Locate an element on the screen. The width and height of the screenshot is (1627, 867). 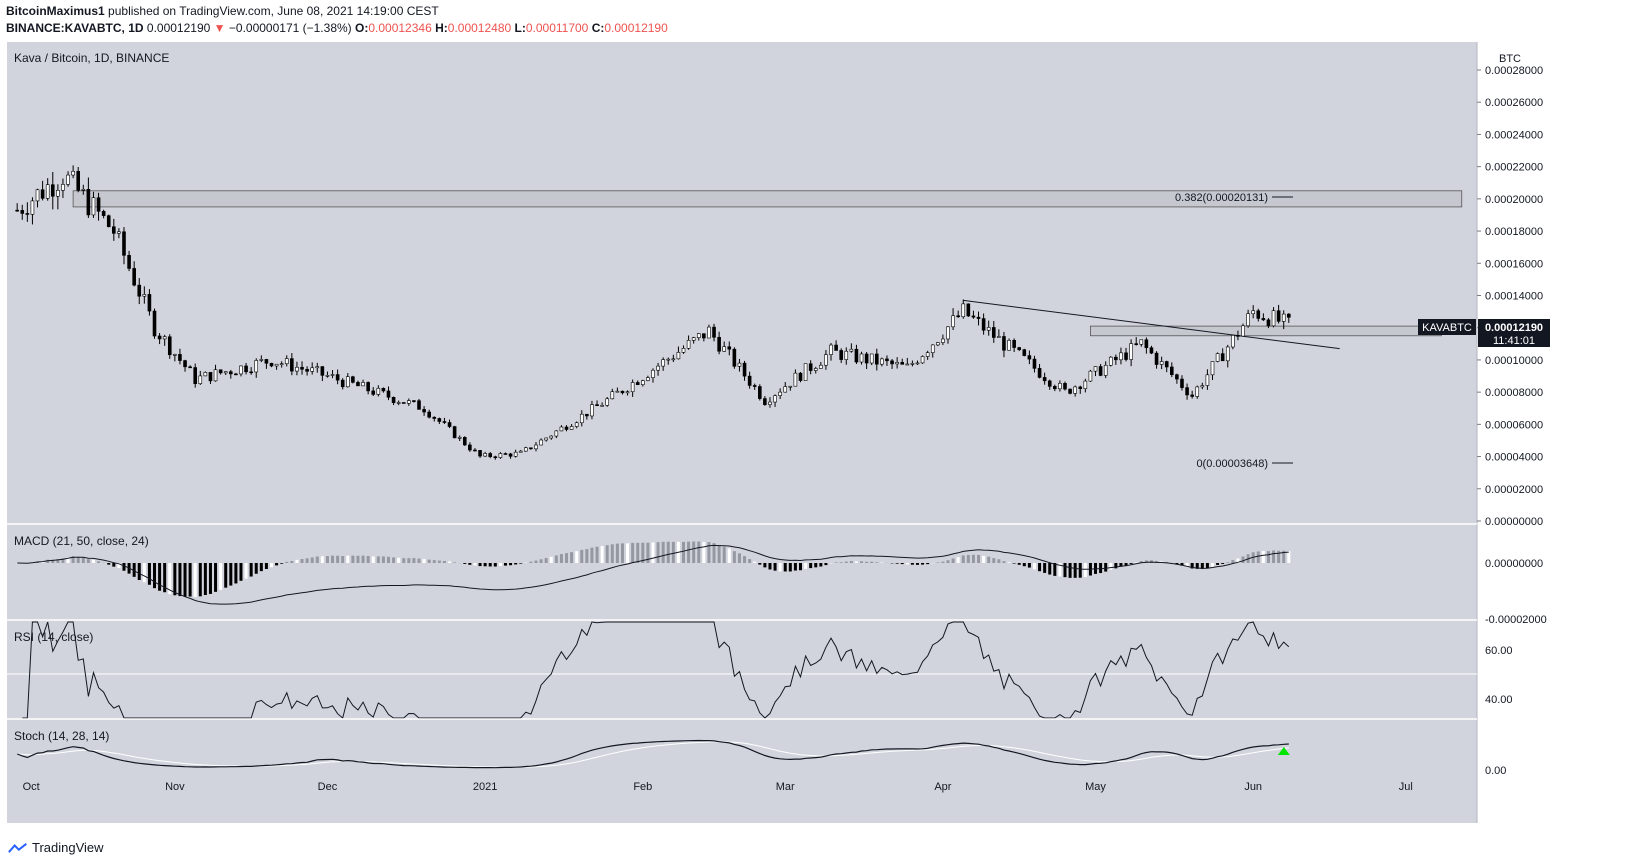
stoch-pane is located at coordinates (653, 754).